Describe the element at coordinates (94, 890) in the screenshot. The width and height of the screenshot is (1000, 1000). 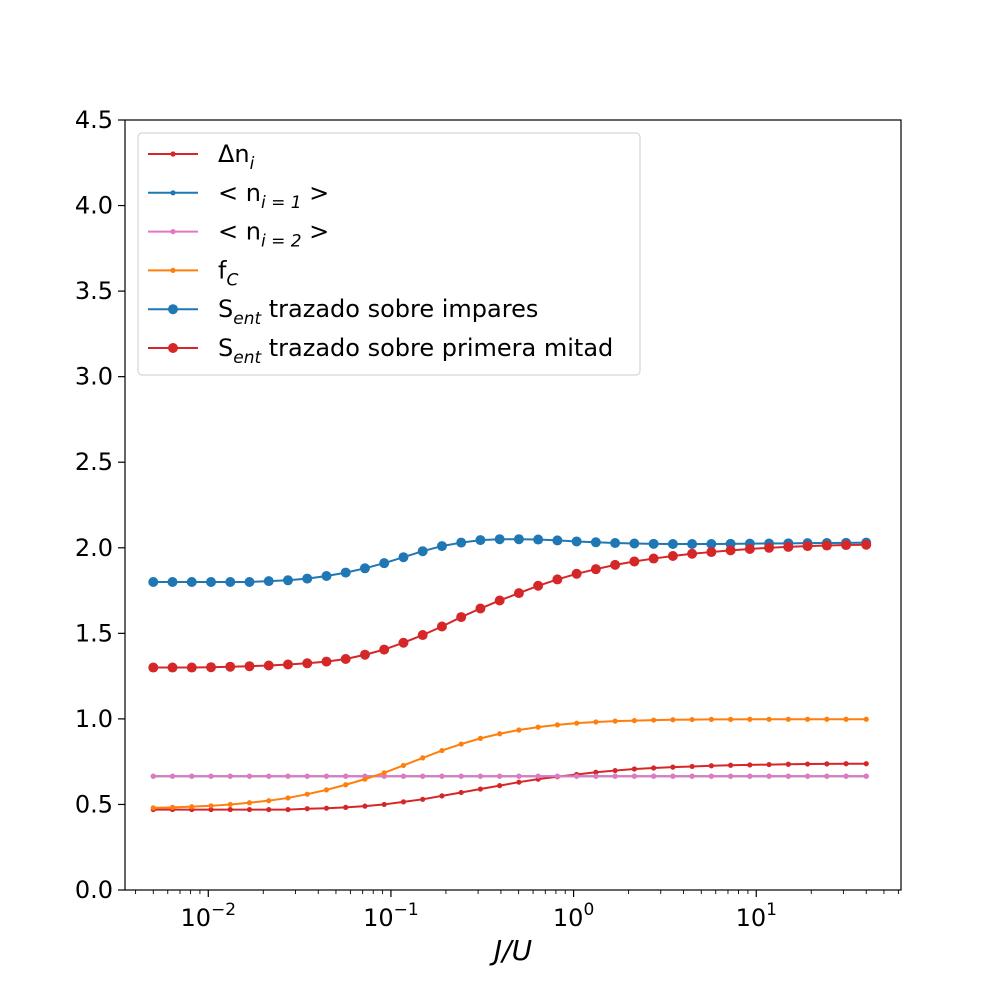
I see `y-tick-label: 0.0` at that location.